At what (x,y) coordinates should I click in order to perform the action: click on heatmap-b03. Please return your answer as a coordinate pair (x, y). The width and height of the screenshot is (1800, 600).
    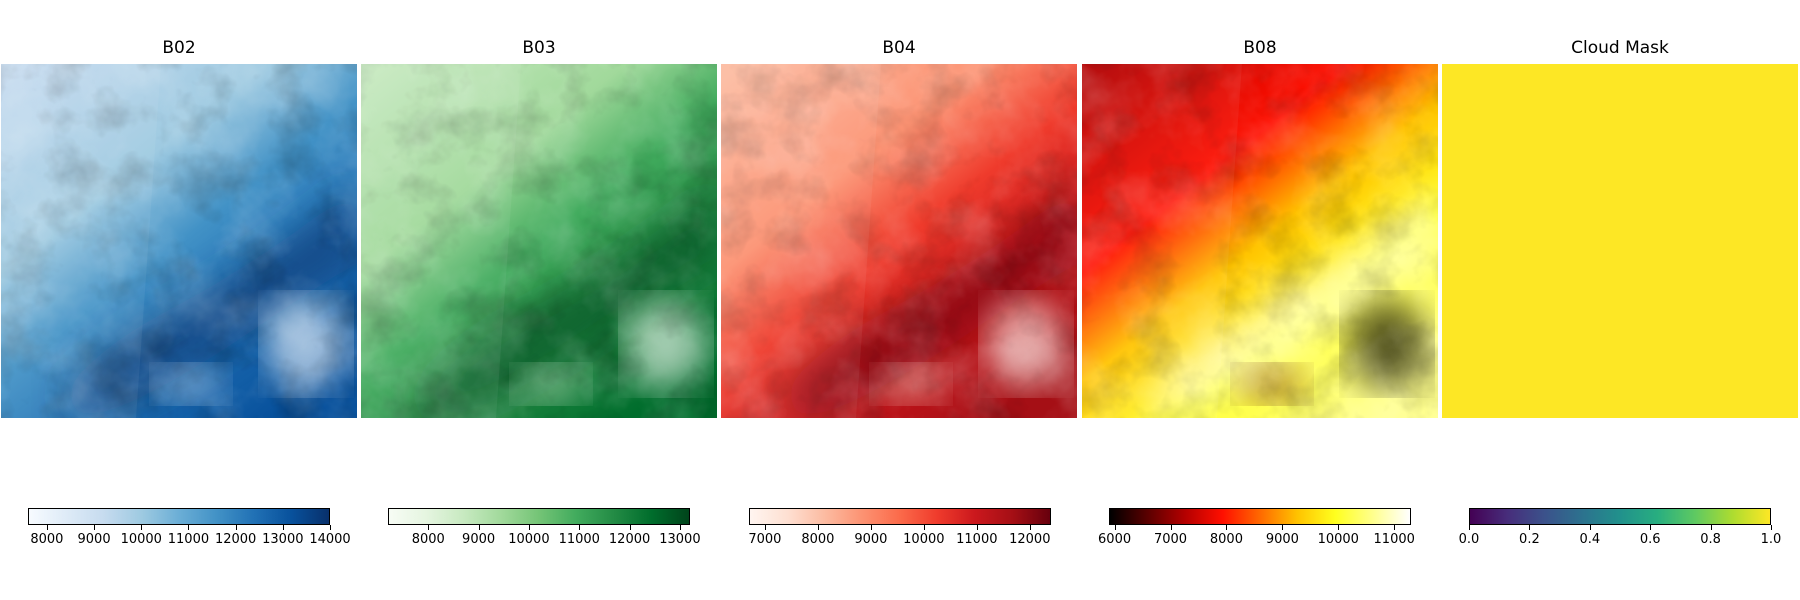
    Looking at the image, I should click on (539, 241).